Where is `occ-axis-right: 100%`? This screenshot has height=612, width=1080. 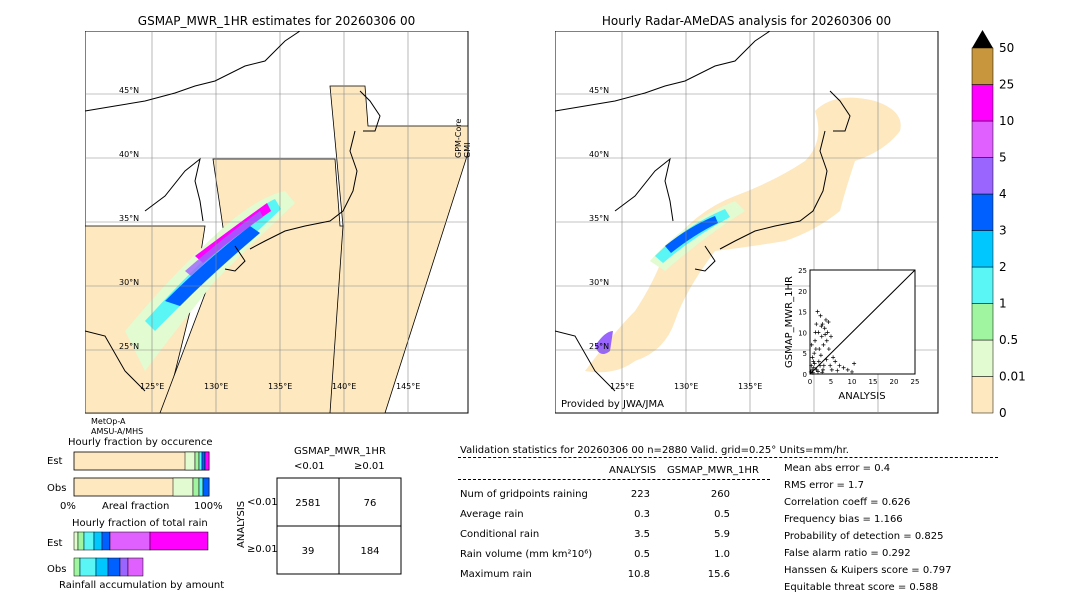
occ-axis-right: 100% is located at coordinates (208, 506).